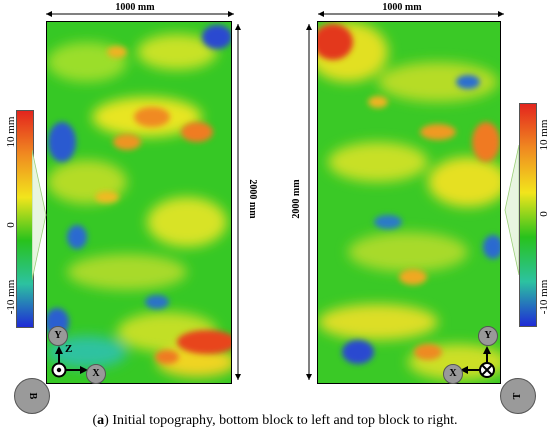 The image size is (550, 438). What do you see at coordinates (96, 374) in the screenshot?
I see `left-x-axis-badge: X` at bounding box center [96, 374].